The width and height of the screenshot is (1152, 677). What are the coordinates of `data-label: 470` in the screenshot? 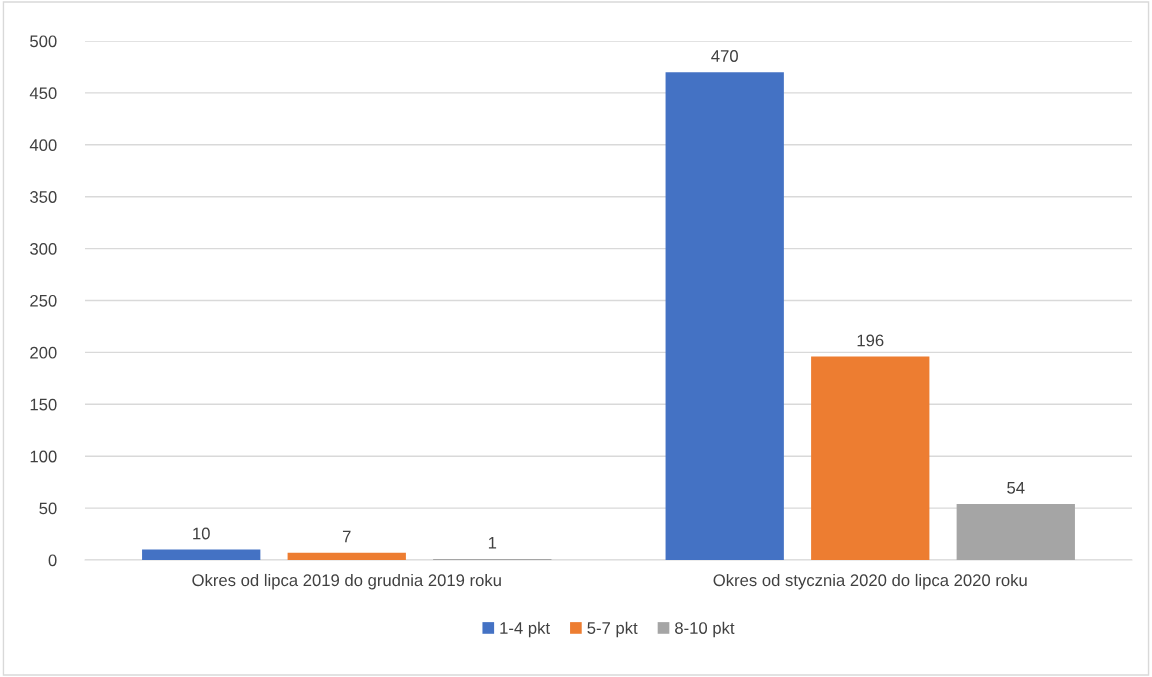 It's located at (724, 56).